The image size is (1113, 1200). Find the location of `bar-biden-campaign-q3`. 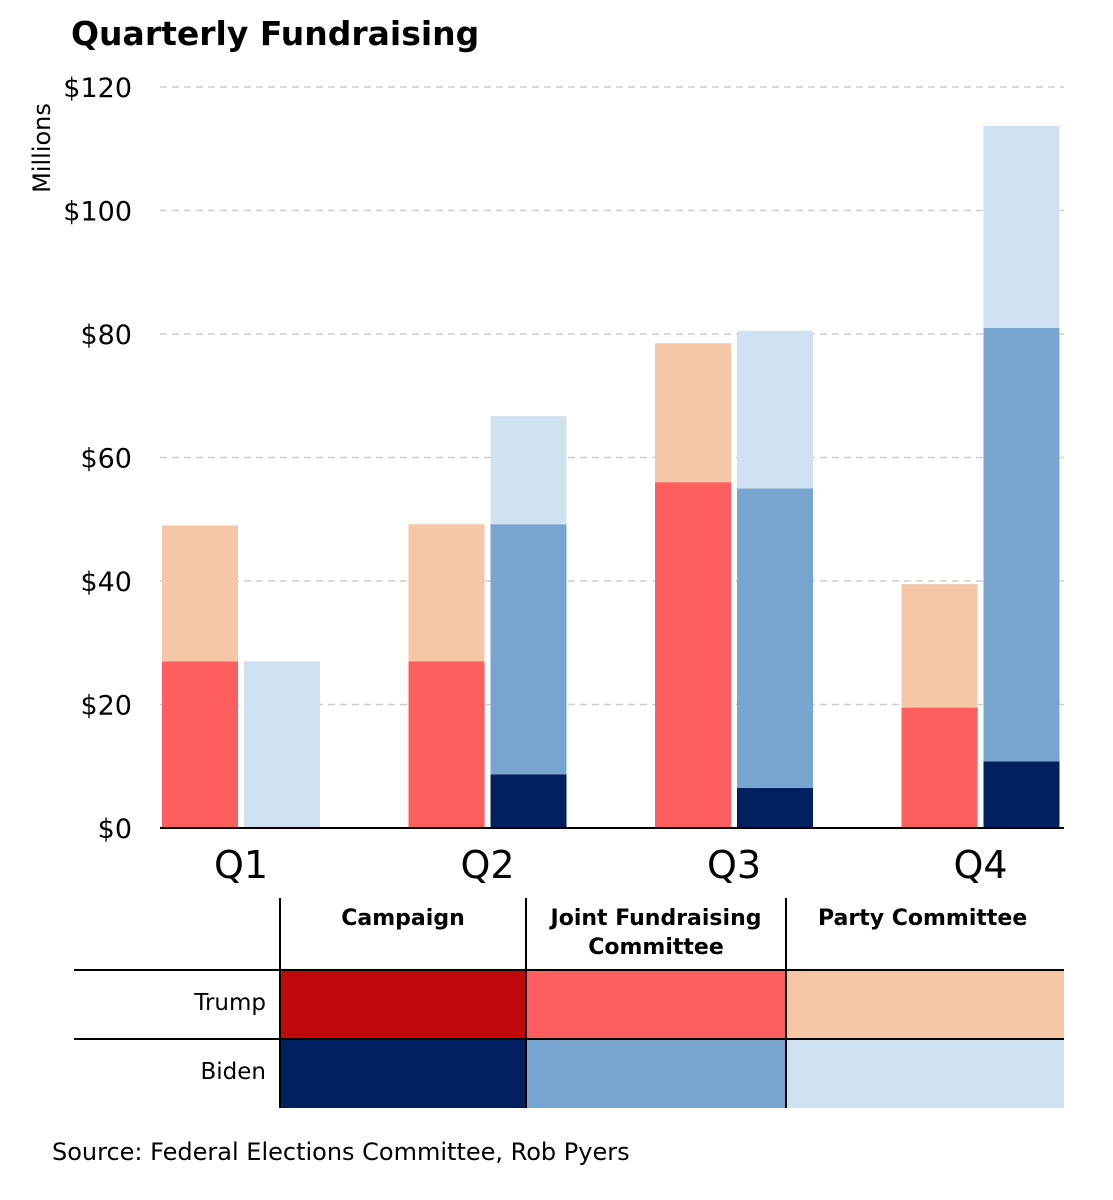

bar-biden-campaign-q3 is located at coordinates (775, 807).